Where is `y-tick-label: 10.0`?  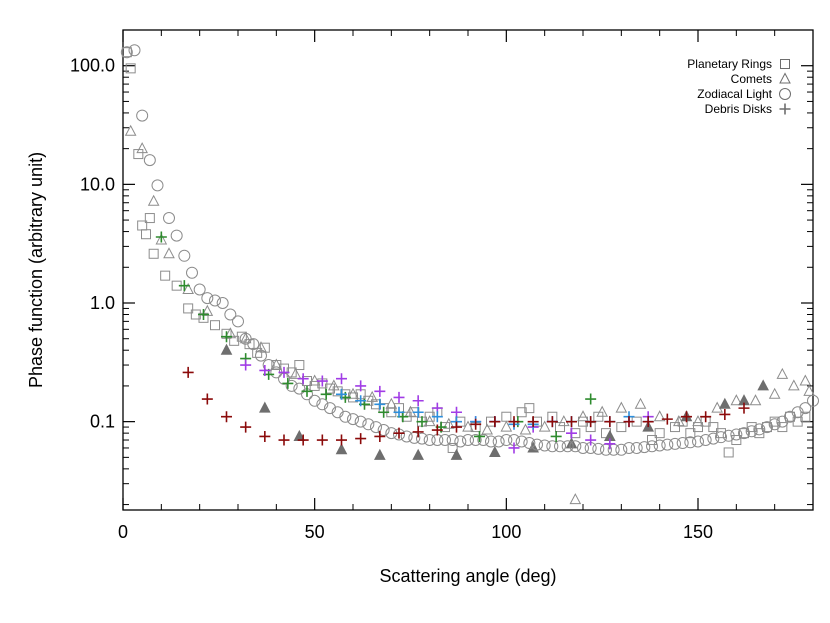
y-tick-label: 10.0 is located at coordinates (97, 184).